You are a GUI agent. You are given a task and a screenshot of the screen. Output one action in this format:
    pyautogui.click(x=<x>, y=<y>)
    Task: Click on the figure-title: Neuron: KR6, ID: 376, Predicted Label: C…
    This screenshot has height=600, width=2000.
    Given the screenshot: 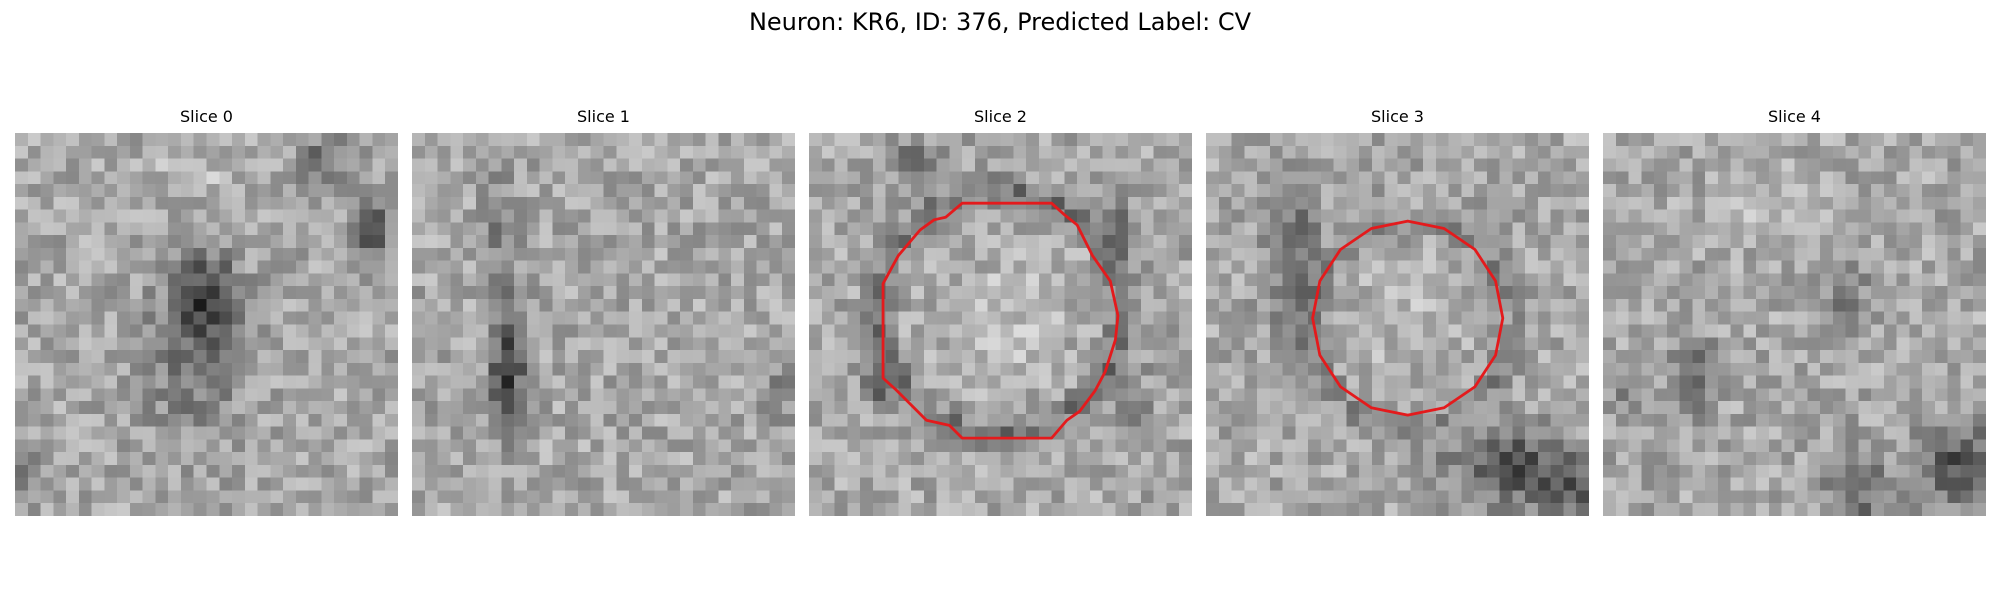 What is the action you would take?
    pyautogui.click(x=1000, y=22)
    